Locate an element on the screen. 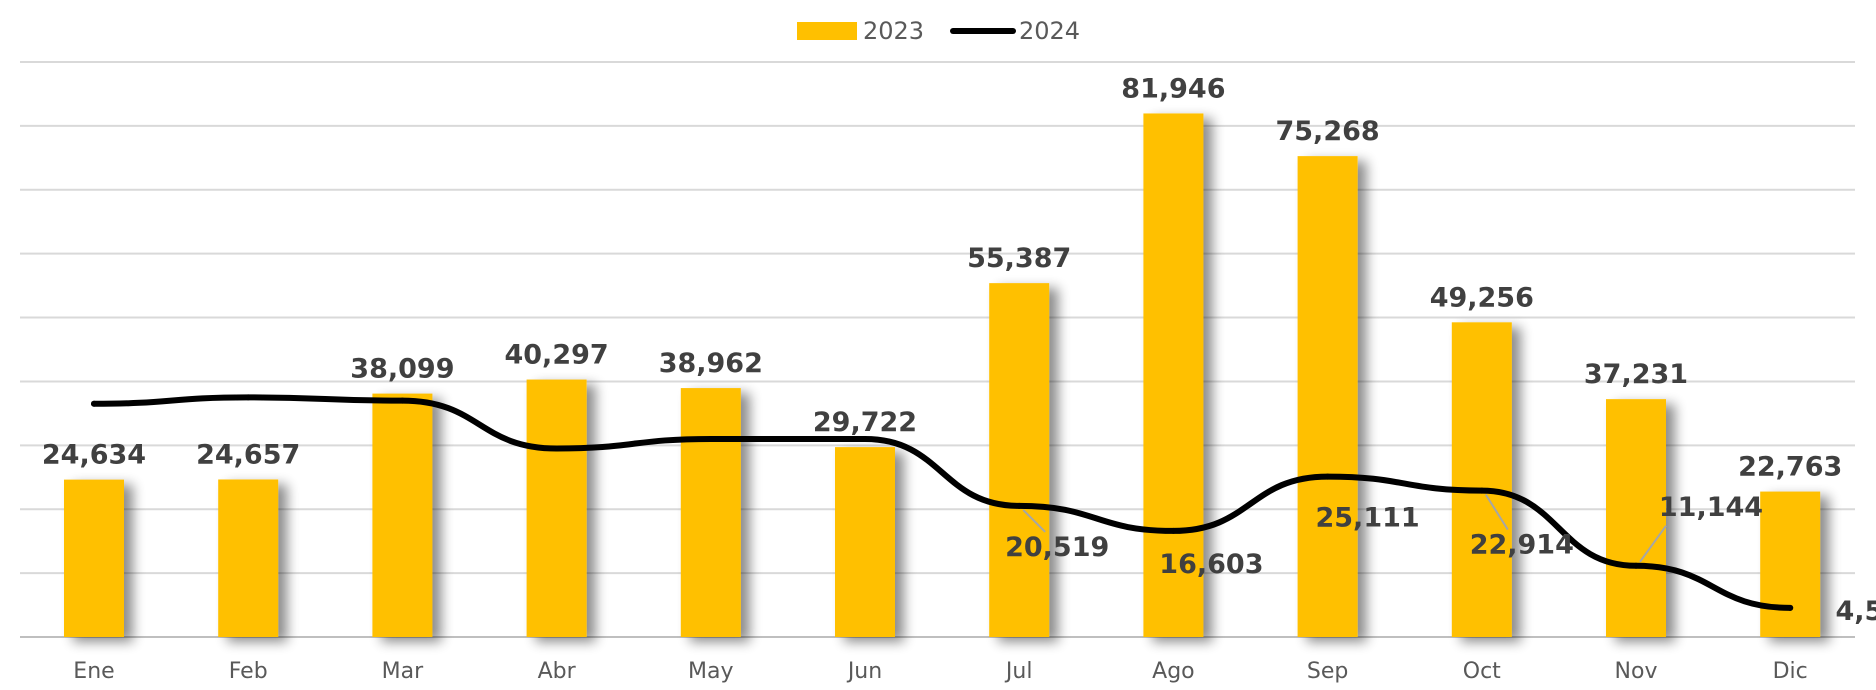 The height and width of the screenshot is (690, 1876). bar-label-nov: 37,231 is located at coordinates (1636, 374).